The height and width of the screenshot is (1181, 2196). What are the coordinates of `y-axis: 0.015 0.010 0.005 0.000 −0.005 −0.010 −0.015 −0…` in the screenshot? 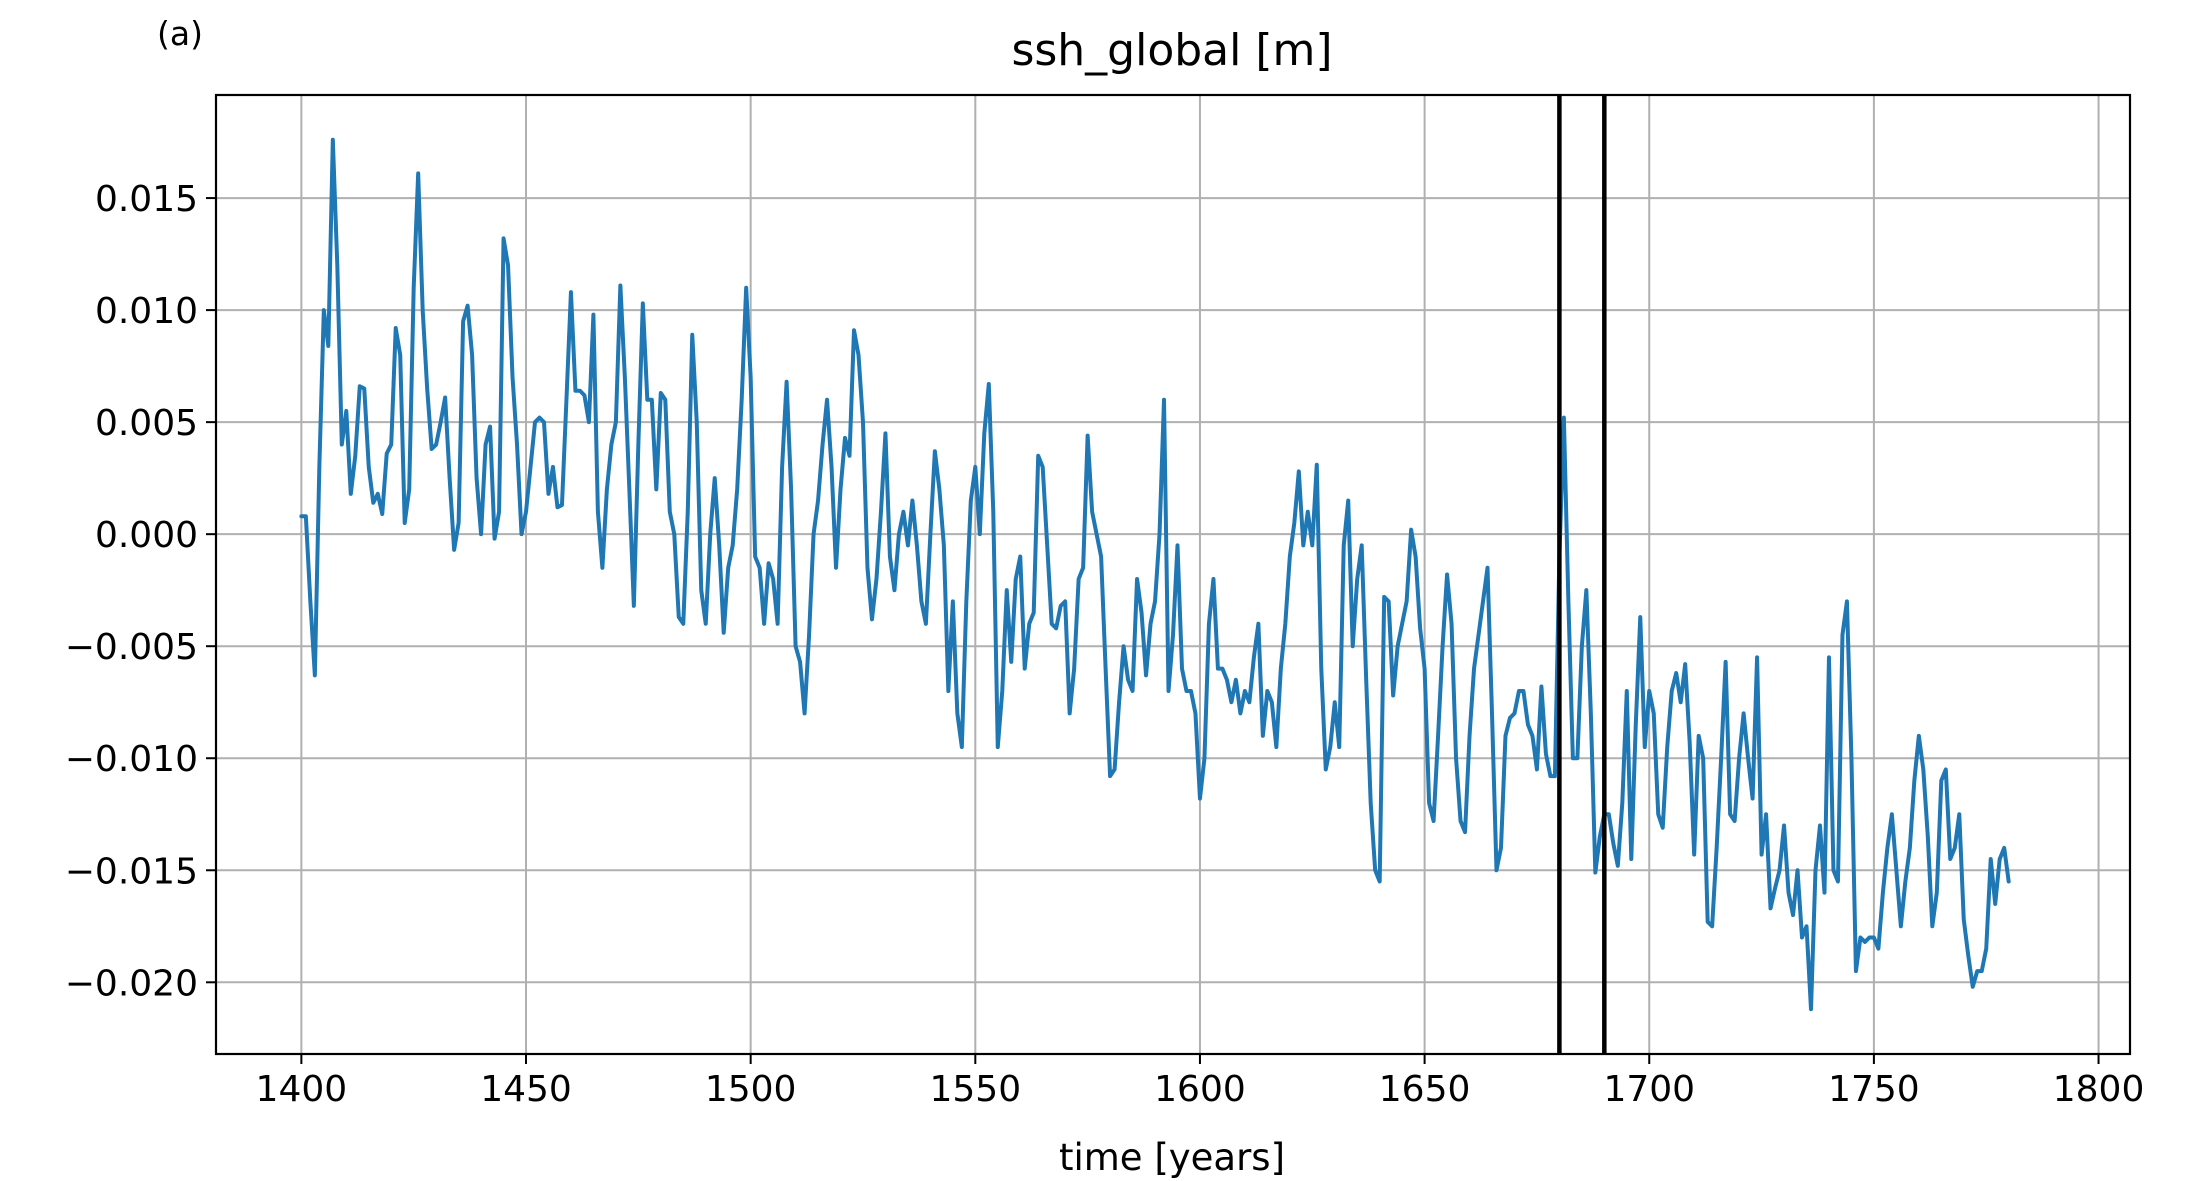 It's located at (140, 591).